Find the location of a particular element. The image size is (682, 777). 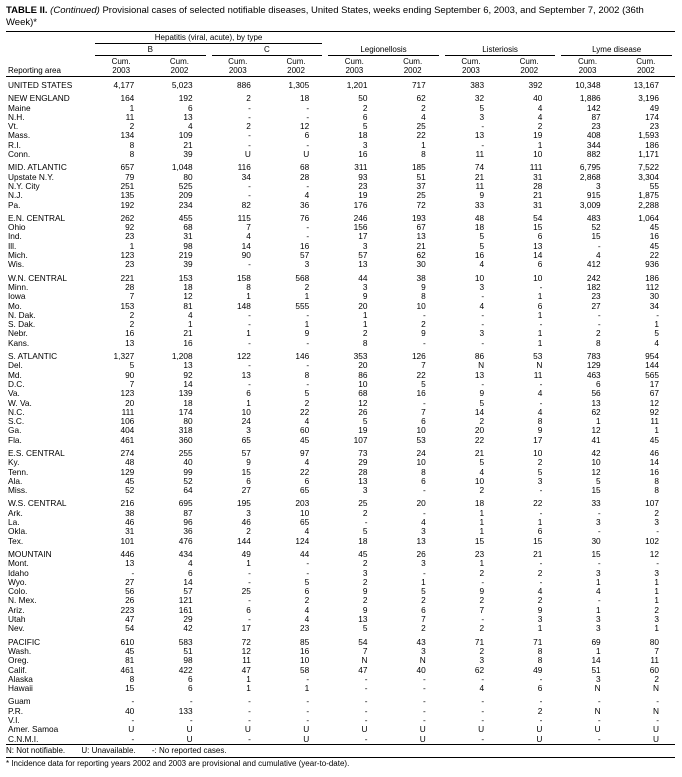

reporting-area-cell: Ill. is located at coordinates (12, 246).